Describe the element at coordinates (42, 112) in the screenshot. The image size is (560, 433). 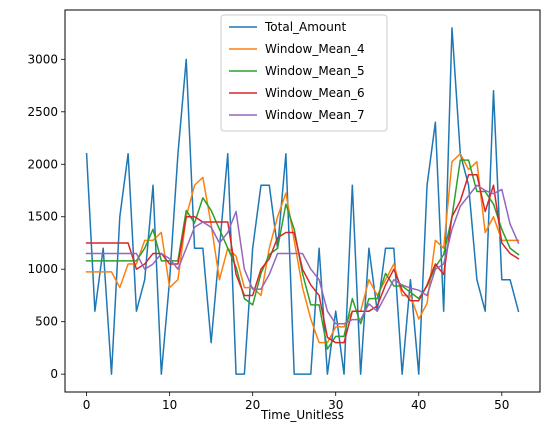
I see `y-tick-label: 2500` at that location.